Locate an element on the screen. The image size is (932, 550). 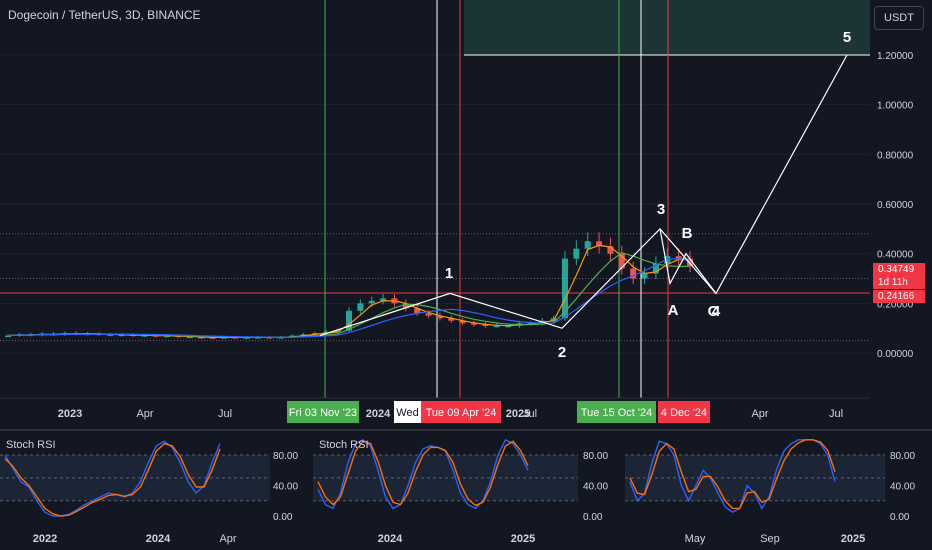
target-zone is located at coordinates (667, 27).